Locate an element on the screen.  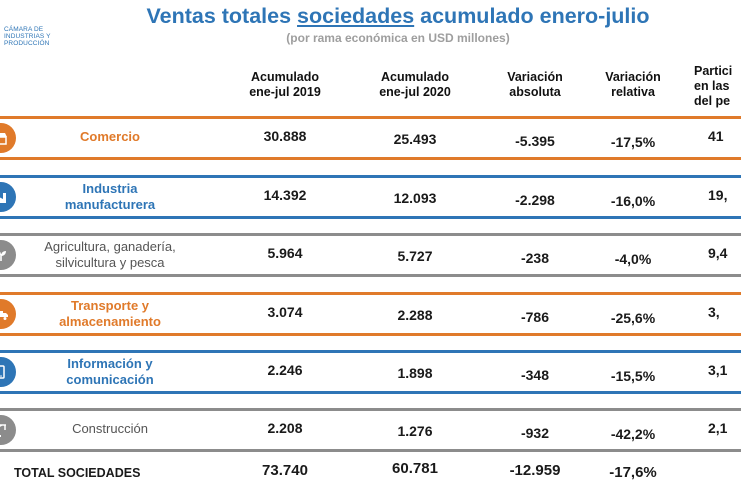
logo-line-2: INDUSTRIAS Y is located at coordinates (27, 36).